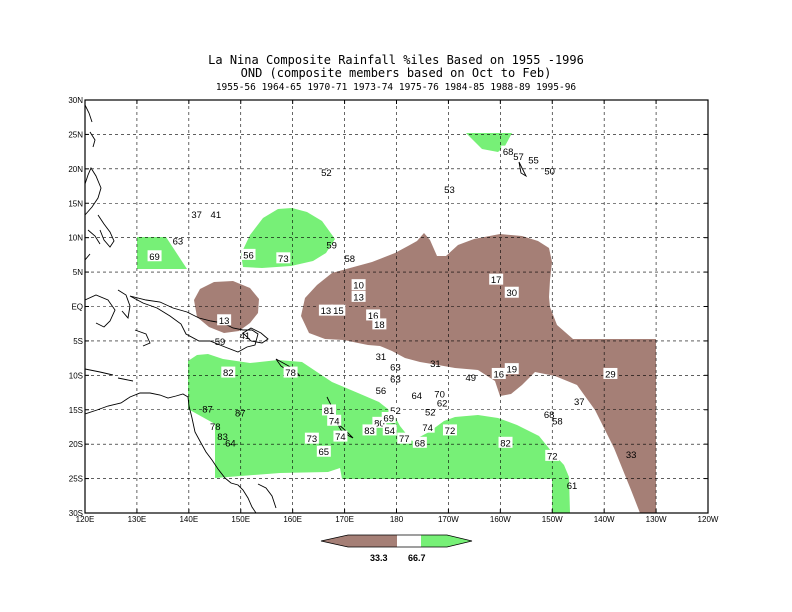 The image size is (792, 612). I want to click on coast-philippines, so click(100, 214).